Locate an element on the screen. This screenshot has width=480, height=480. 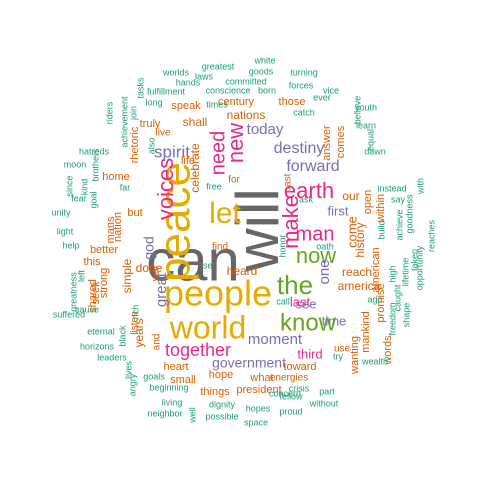
word-say: say is located at coordinates (398, 199).